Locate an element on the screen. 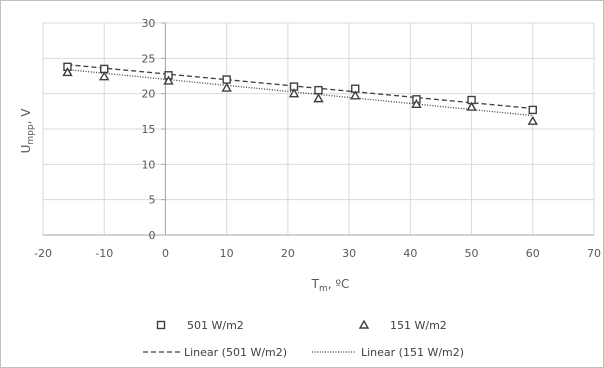 This screenshot has width=604, height=368. legend-label-linear-501: Linear (501 W/m2) is located at coordinates (235, 352).